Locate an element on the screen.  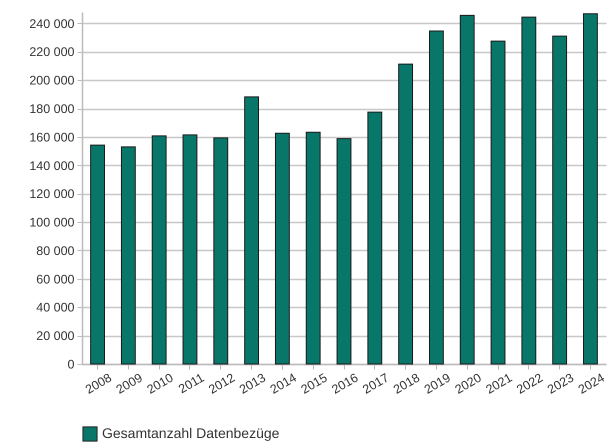
x-tick-label: 2016 is located at coordinates (345, 383).